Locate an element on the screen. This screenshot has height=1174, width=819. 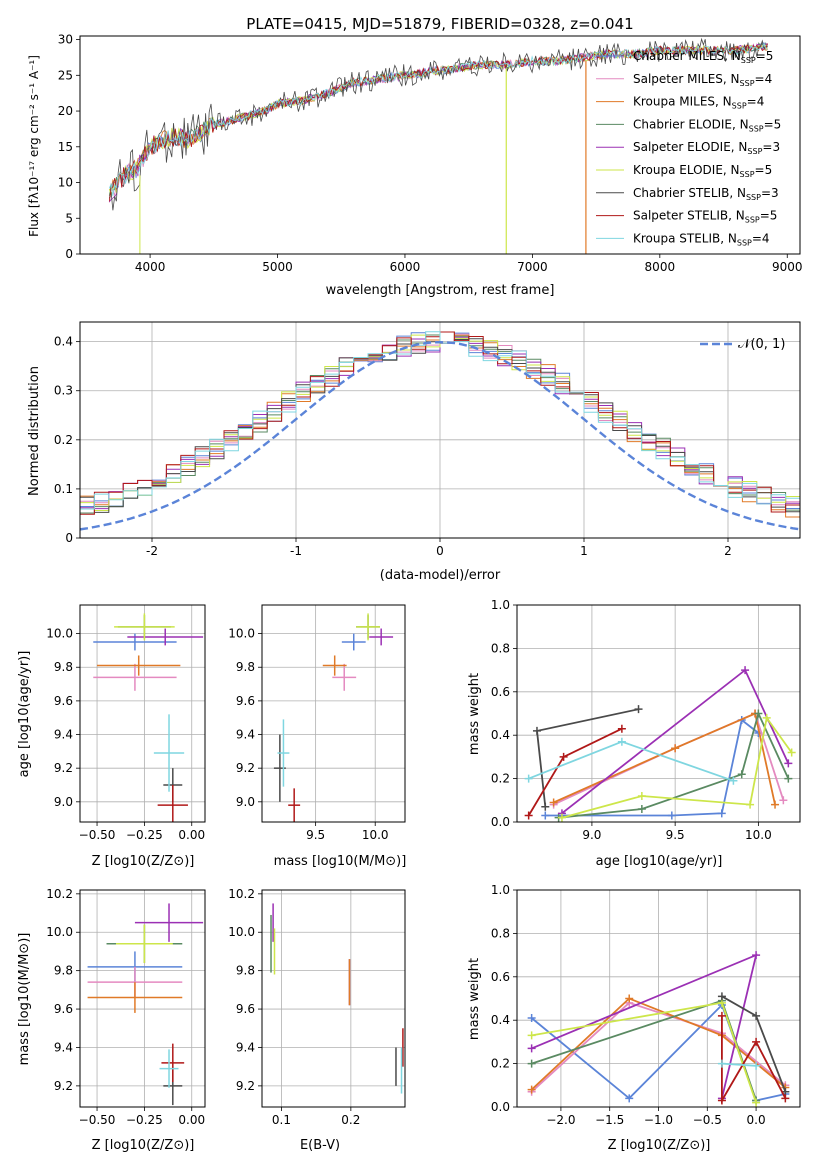
y-tick-label: 10 is located at coordinates (65, 183).